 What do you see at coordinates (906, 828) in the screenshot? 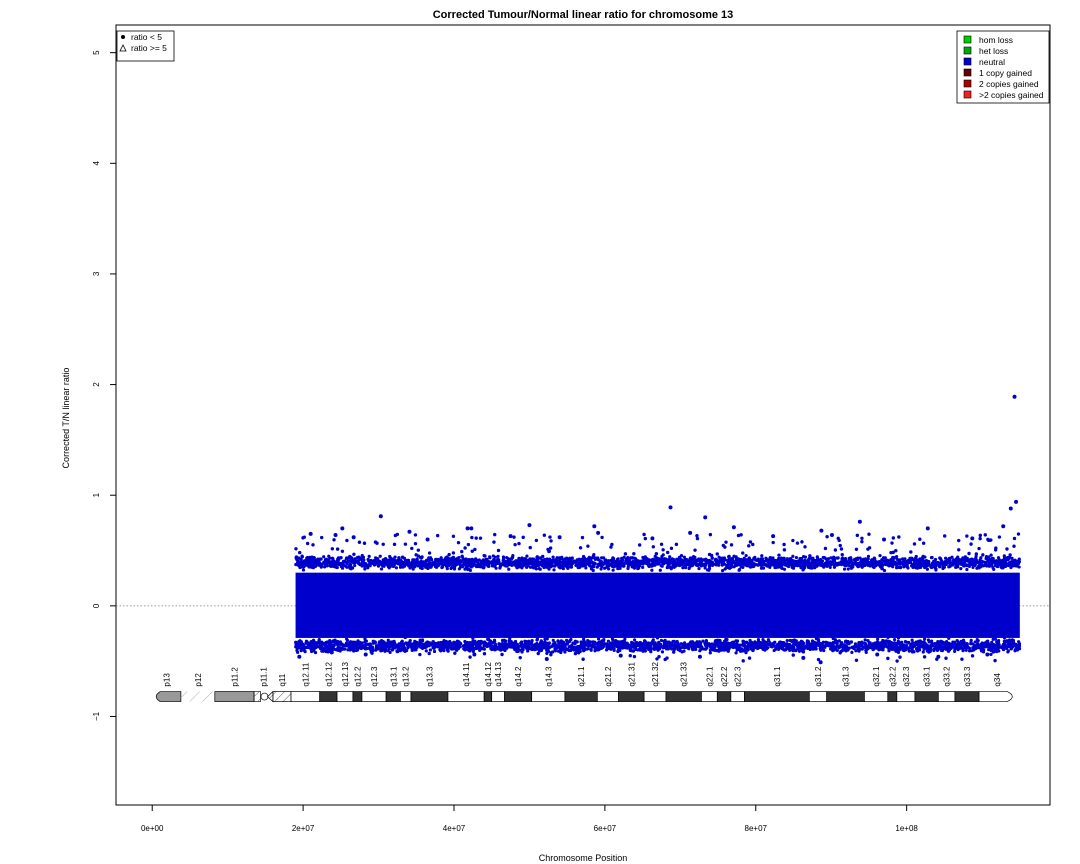
I see `x-tick-label: 1e+08` at bounding box center [906, 828].